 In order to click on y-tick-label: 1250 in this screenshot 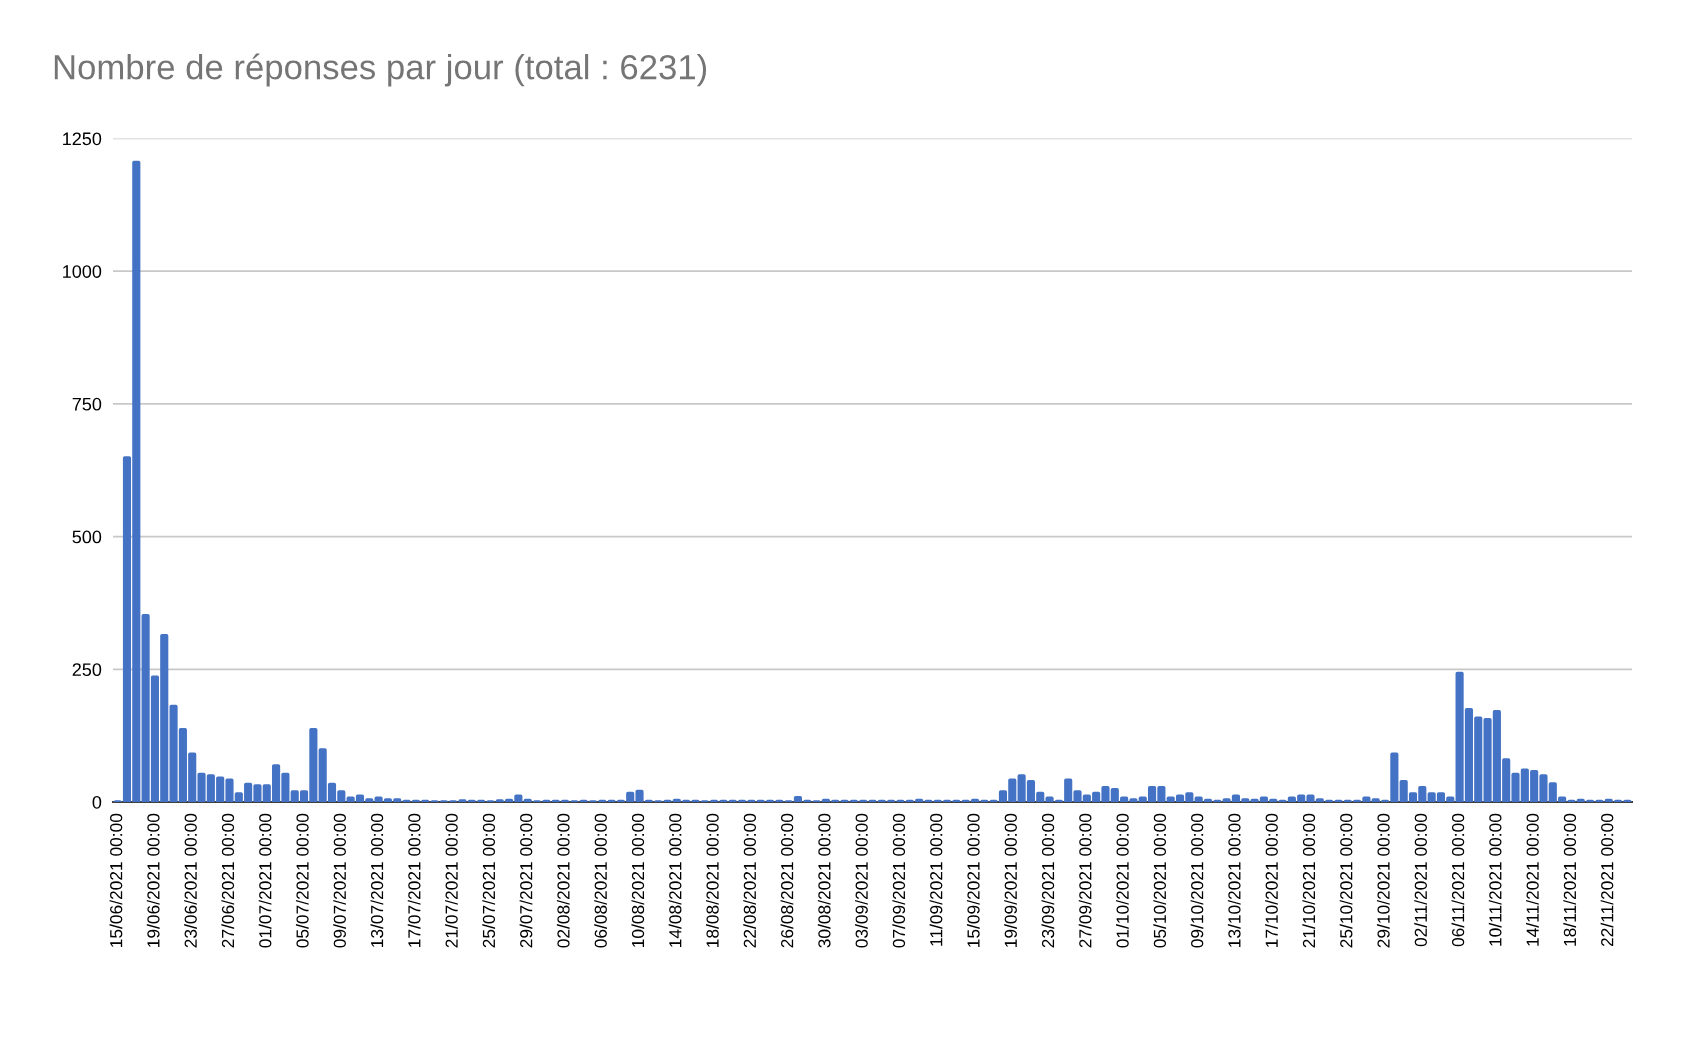, I will do `click(82, 139)`.